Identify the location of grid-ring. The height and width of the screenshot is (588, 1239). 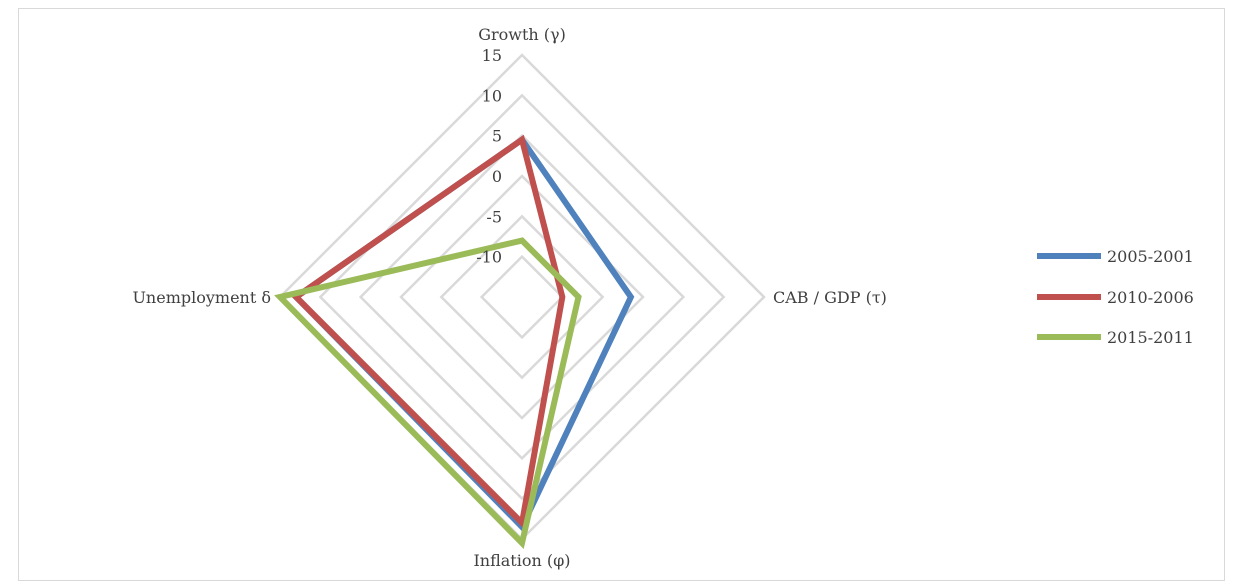
(522, 297).